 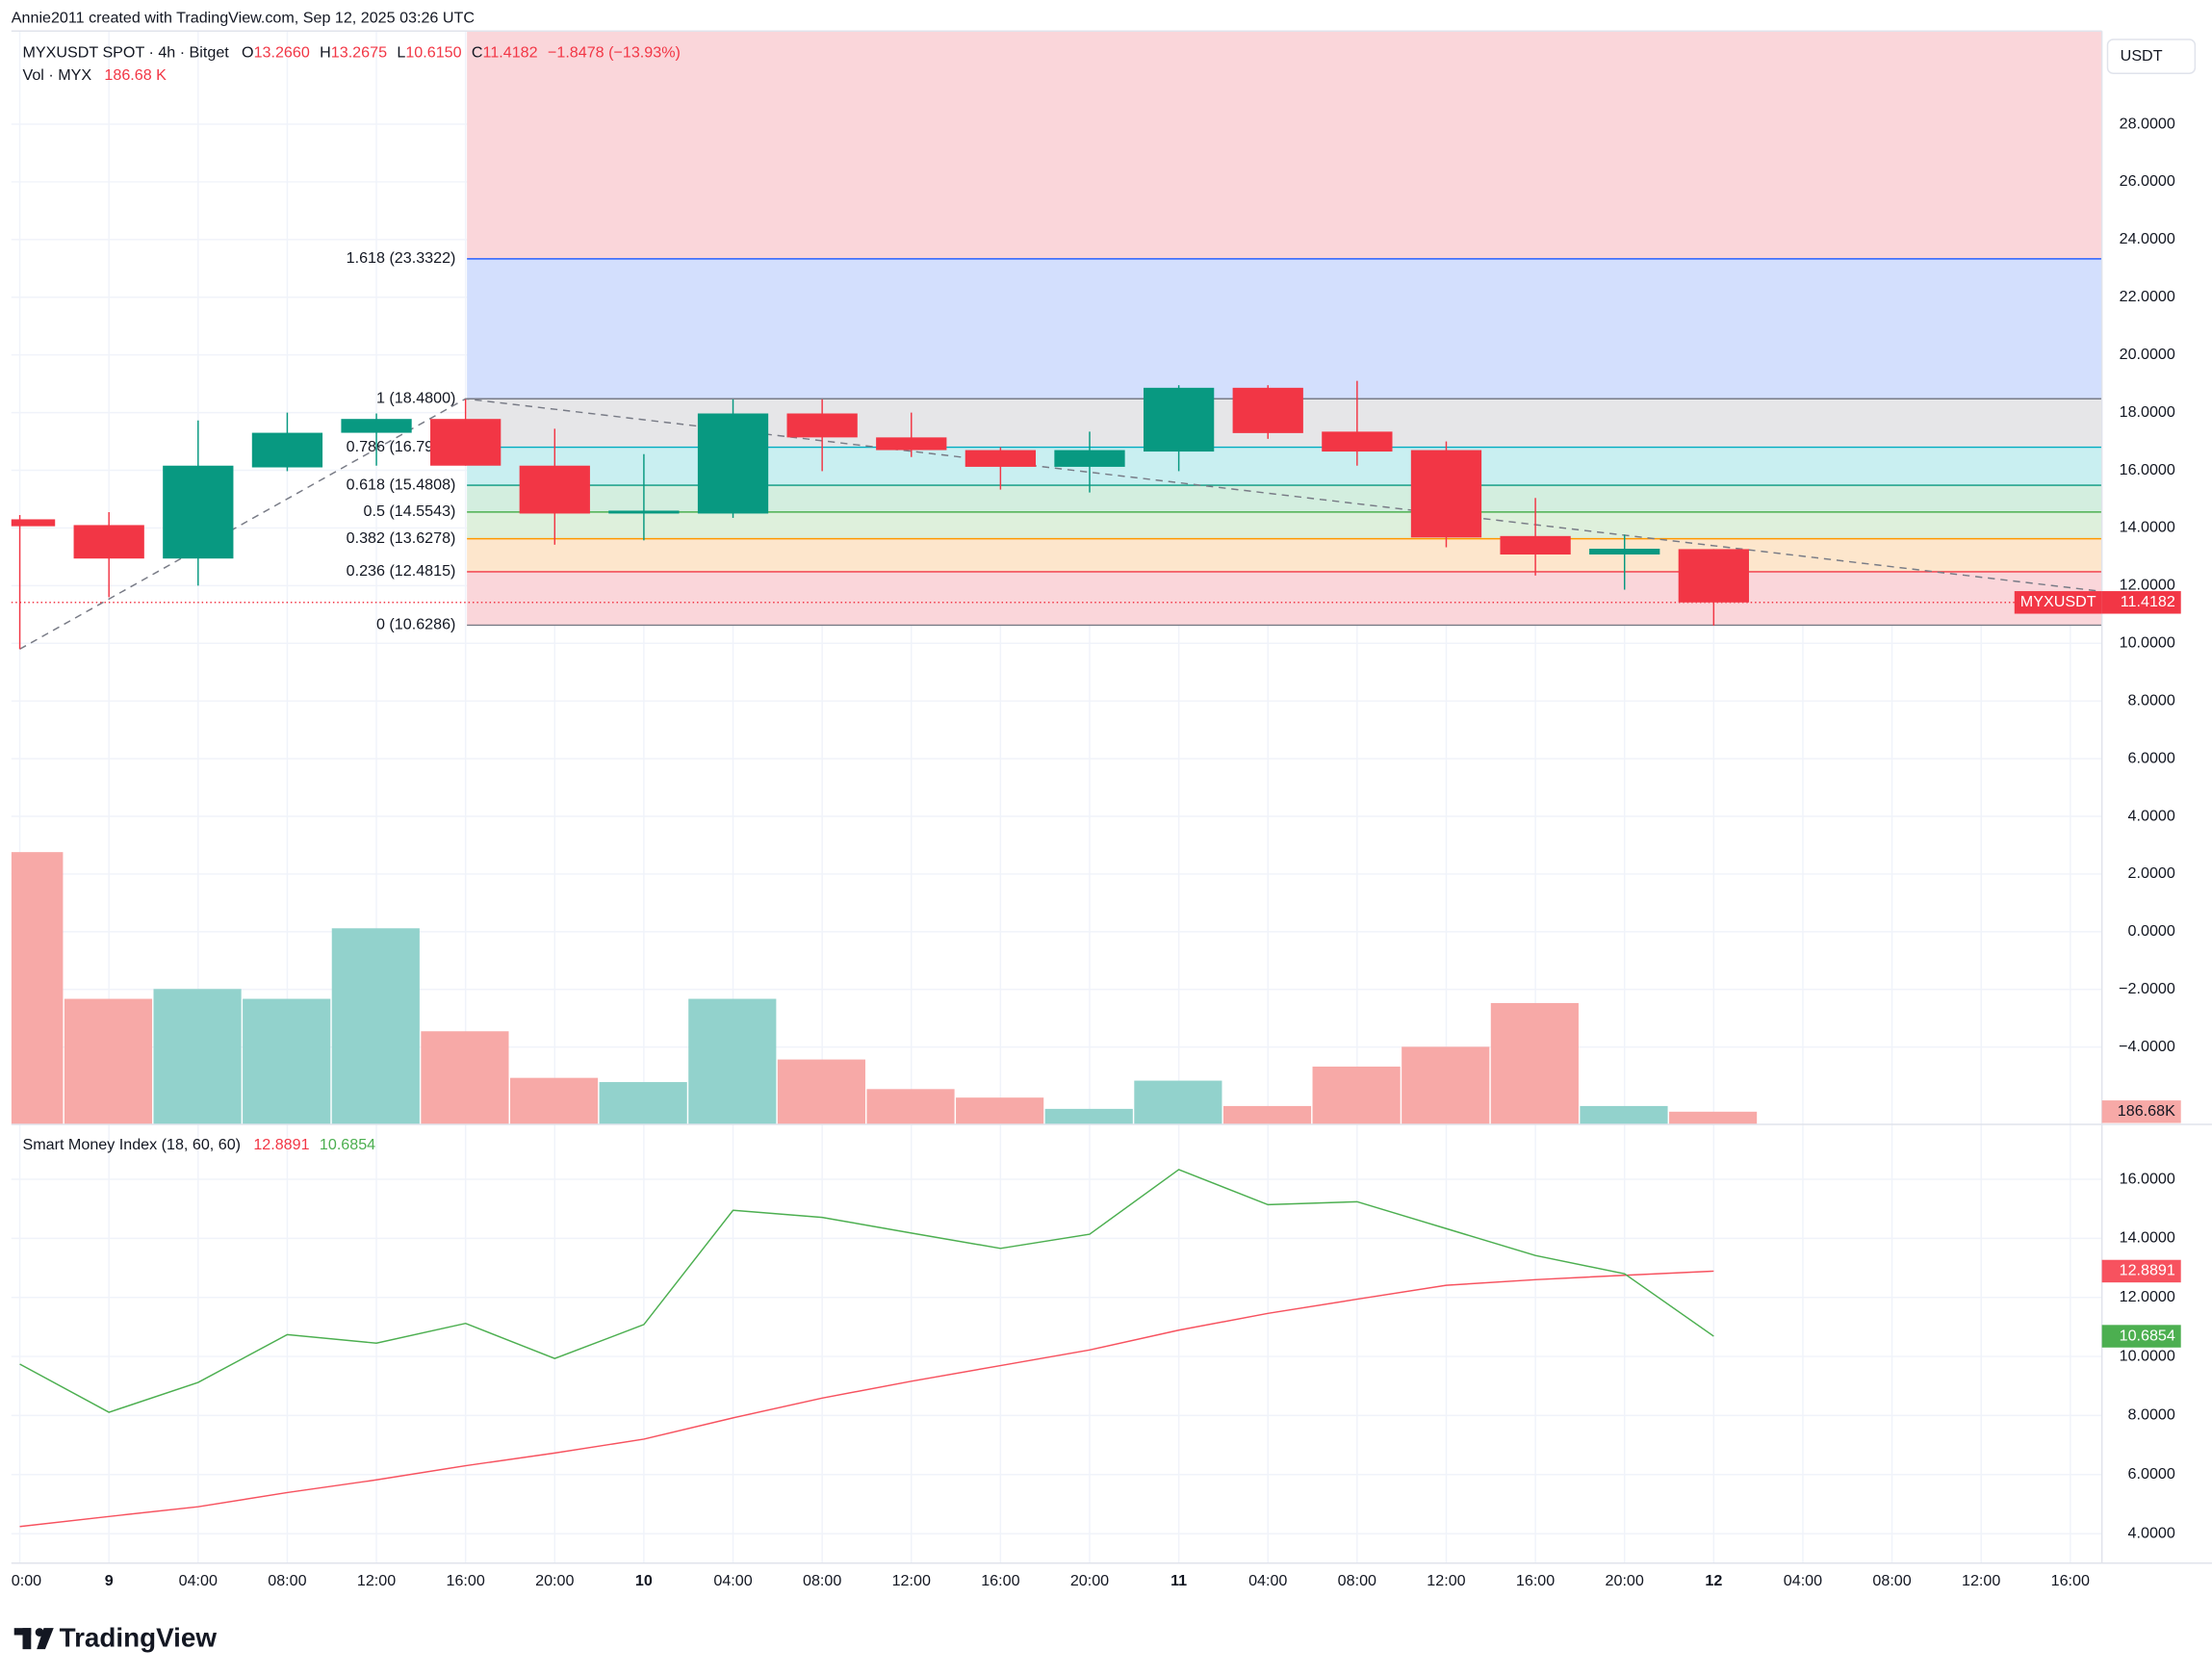 I want to click on volume-tag, so click(x=2141, y=1111).